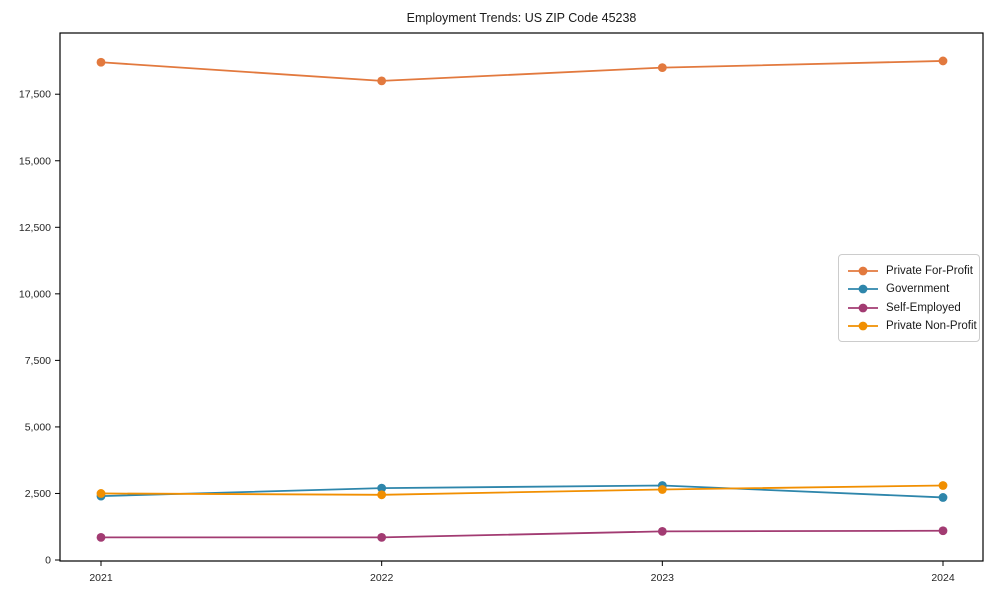  I want to click on y-tick-label: 10,000, so click(35, 294).